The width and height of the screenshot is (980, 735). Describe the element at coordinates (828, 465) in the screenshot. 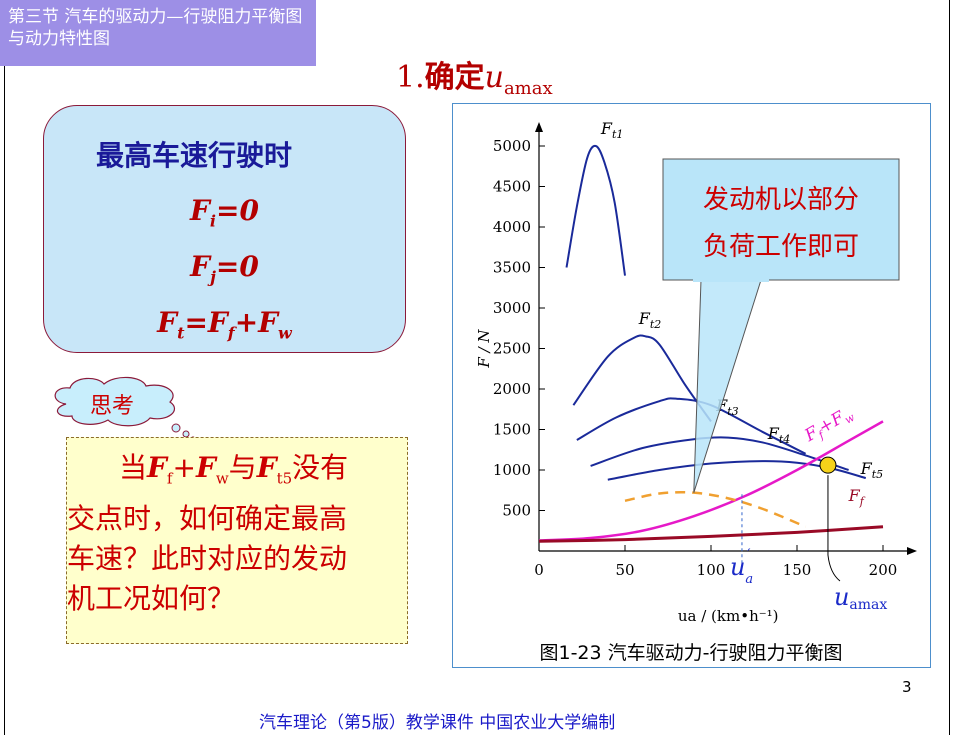

I see `intersection-marker` at that location.